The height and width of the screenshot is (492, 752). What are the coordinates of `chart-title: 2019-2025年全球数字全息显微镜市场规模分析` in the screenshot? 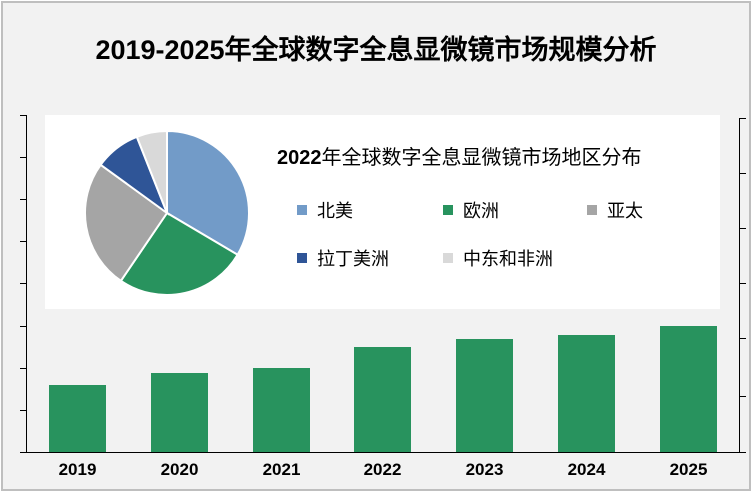 It's located at (376, 50).